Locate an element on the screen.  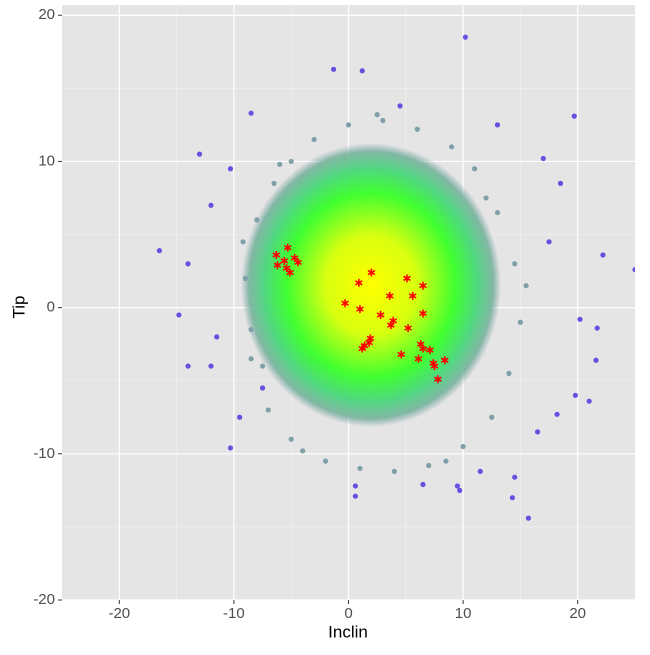
y-axis-title: Tip is located at coordinates (18, 307).